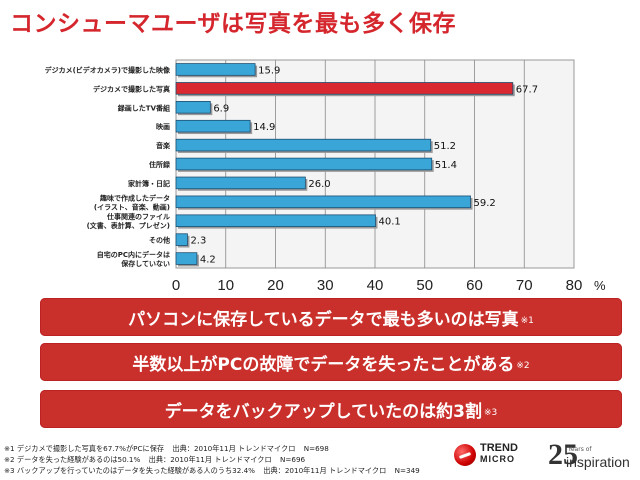 The image size is (640, 480). What do you see at coordinates (159, 240) in the screenshot?
I see `category-label: その他` at bounding box center [159, 240].